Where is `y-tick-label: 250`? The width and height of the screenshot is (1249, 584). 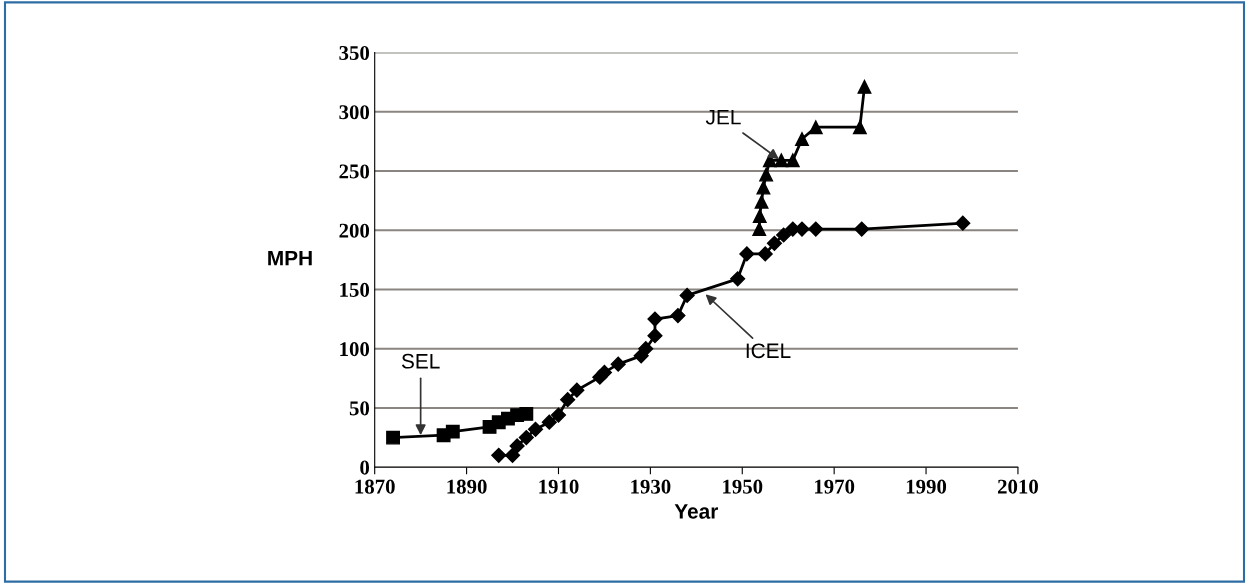 y-tick-label: 250 is located at coordinates (354, 171).